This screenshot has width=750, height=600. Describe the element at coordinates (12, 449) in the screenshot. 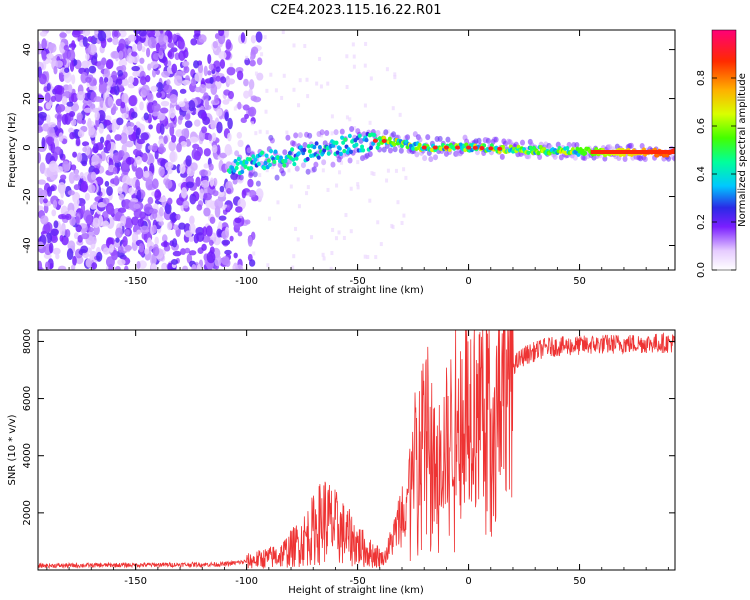

I see `snr-ylabel: SNR (10 * v/v)` at that location.